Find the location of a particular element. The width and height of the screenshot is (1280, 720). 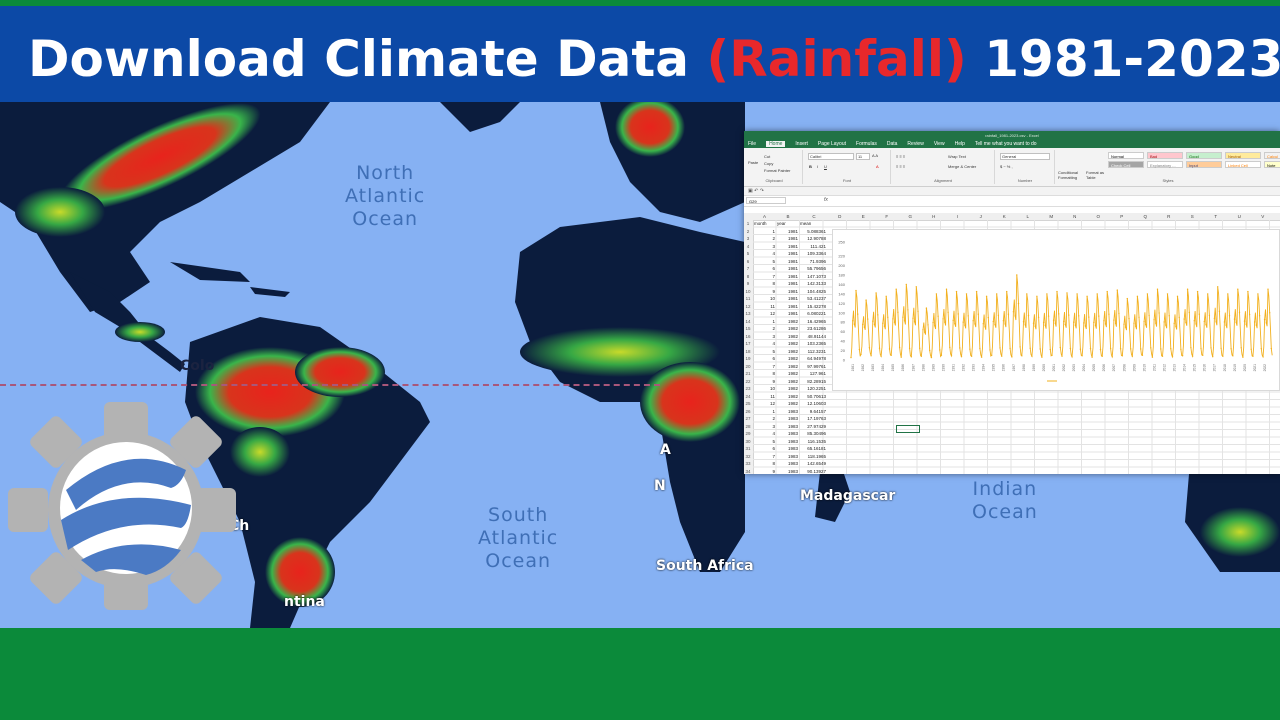

paste-button: Paste is located at coordinates (753, 162).